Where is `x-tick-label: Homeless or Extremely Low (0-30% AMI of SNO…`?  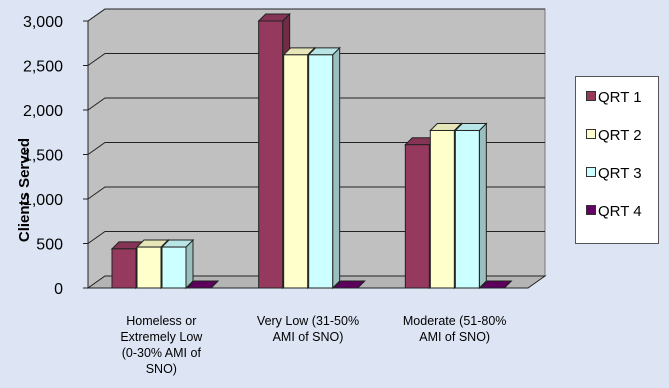
x-tick-label: Homeless or Extremely Low (0-30% AMI of SNO… is located at coordinates (161, 345).